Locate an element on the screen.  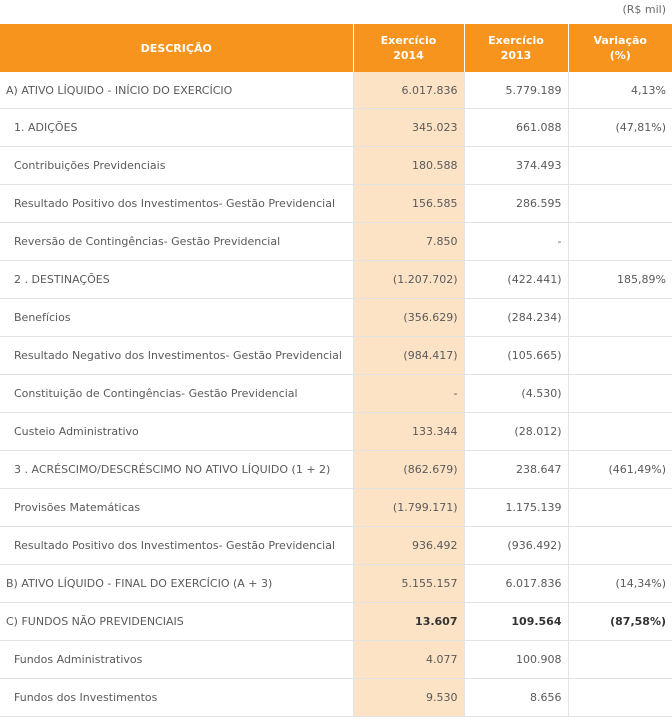
row-description: Provisões Matemáticas is located at coordinates (176, 507).